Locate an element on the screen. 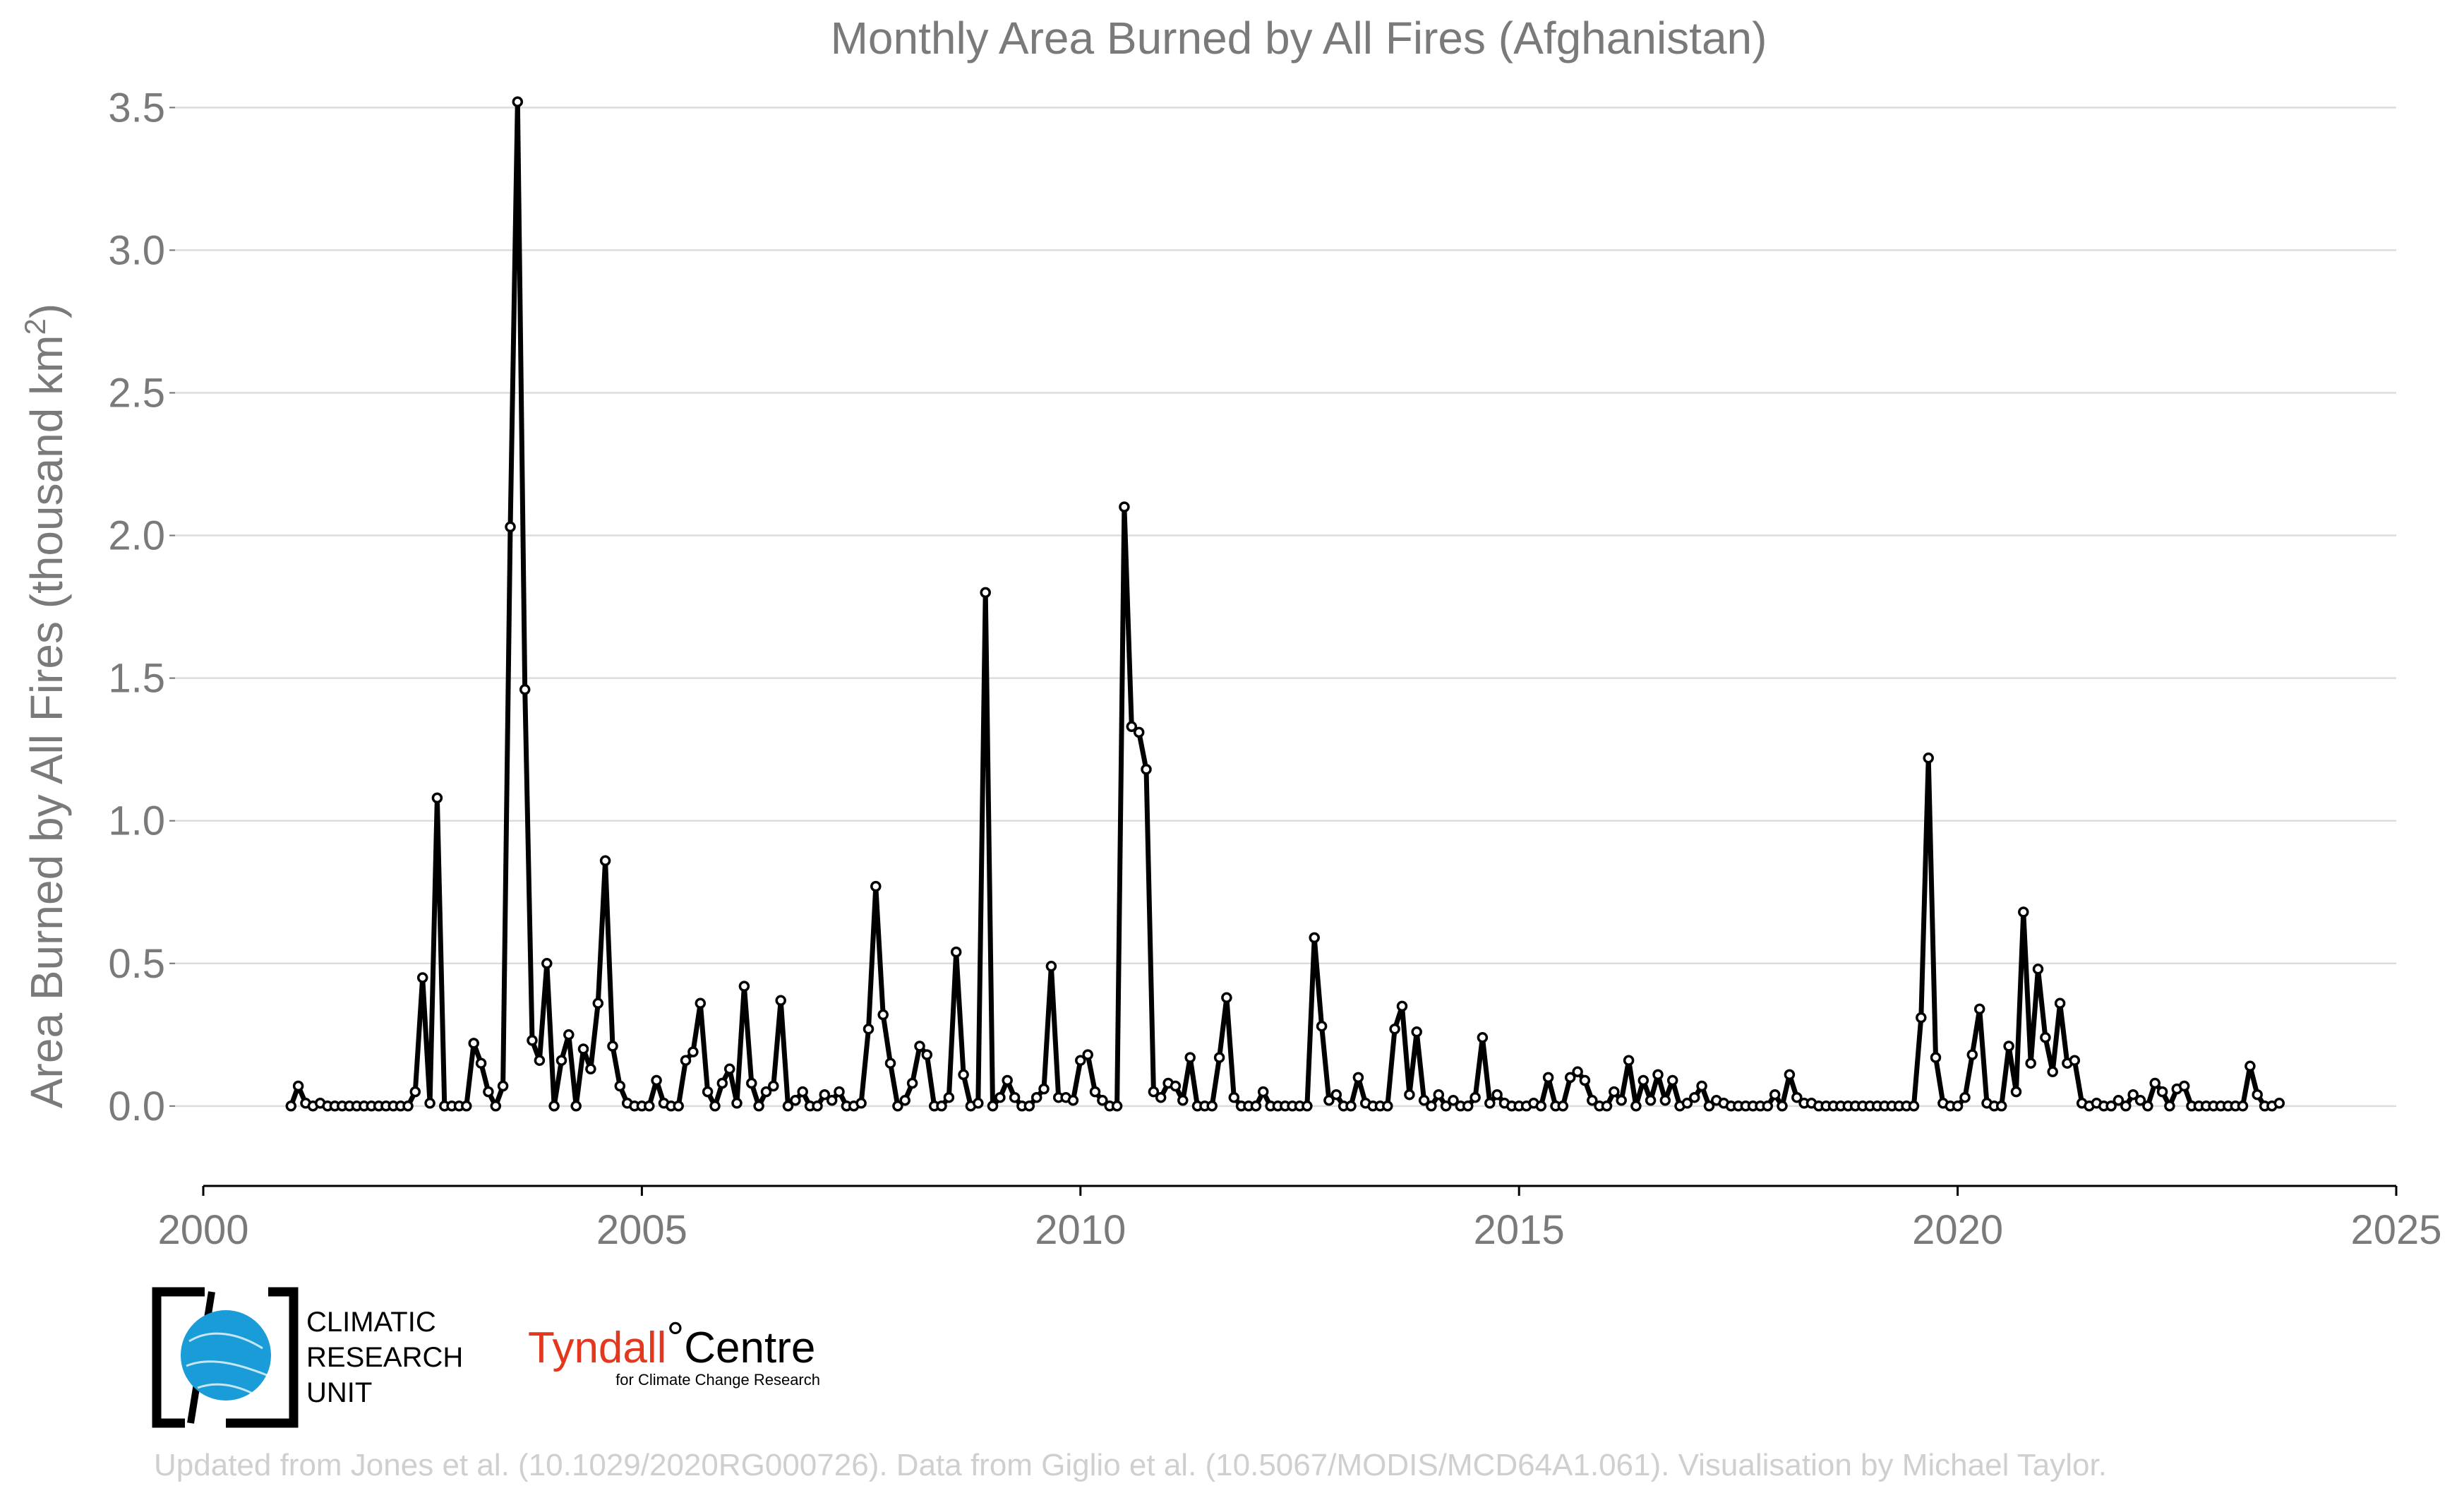  x-tick-label: 2025 is located at coordinates (2395, 1230).